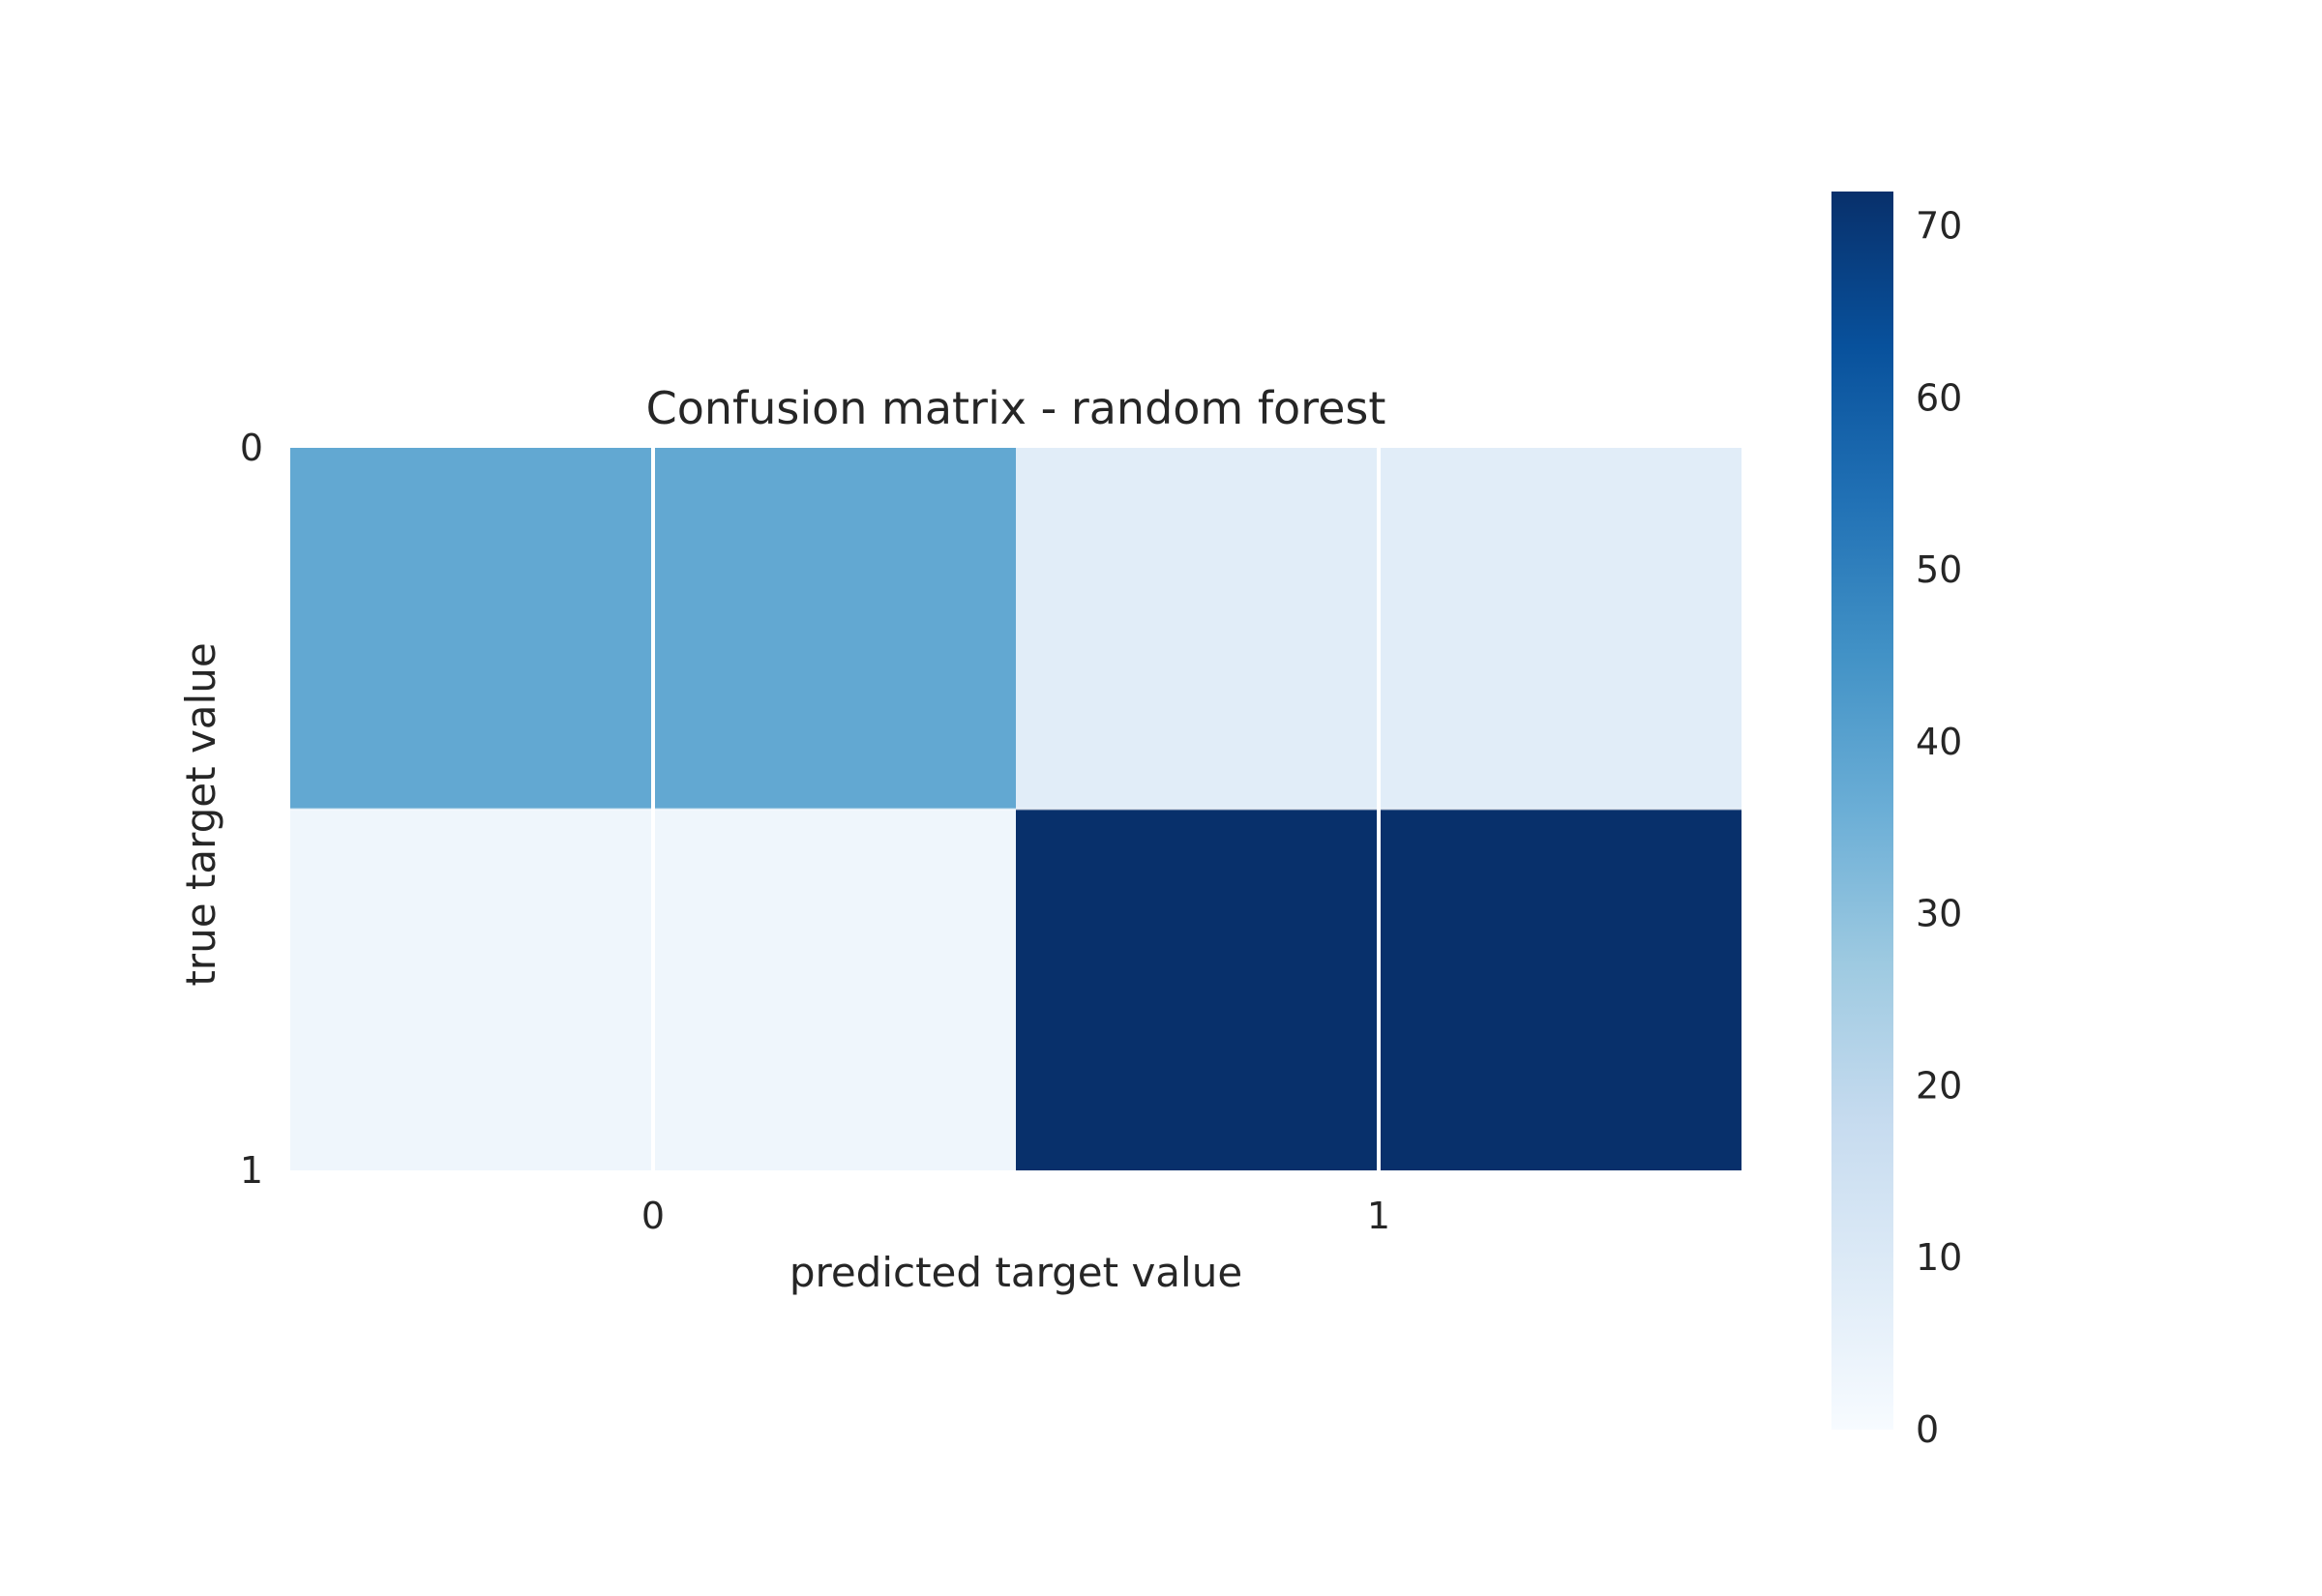  I want to click on x-tick-label-0: 0, so click(653, 1216).